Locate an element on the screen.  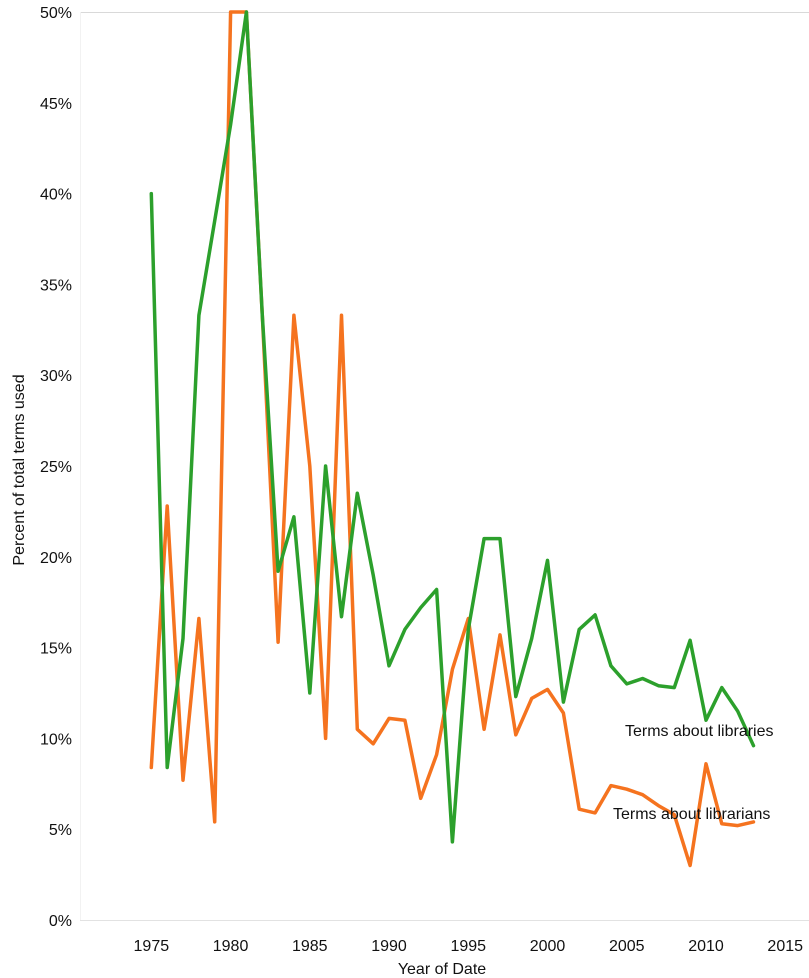
y-tick-label: 50% is located at coordinates (56, 13).